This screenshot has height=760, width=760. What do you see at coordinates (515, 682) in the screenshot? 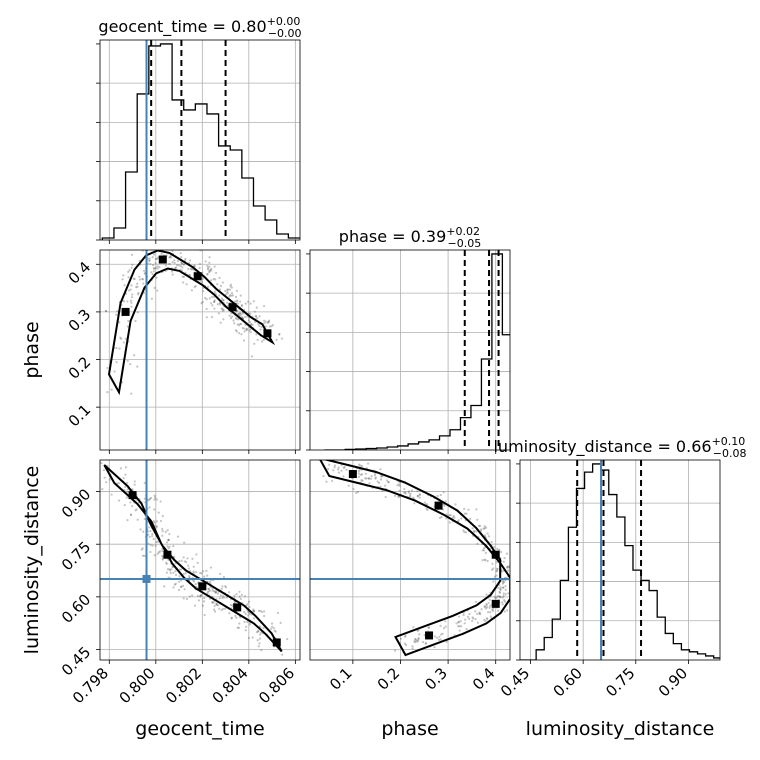
I see `x-tick-label: 0.45` at bounding box center [515, 682].